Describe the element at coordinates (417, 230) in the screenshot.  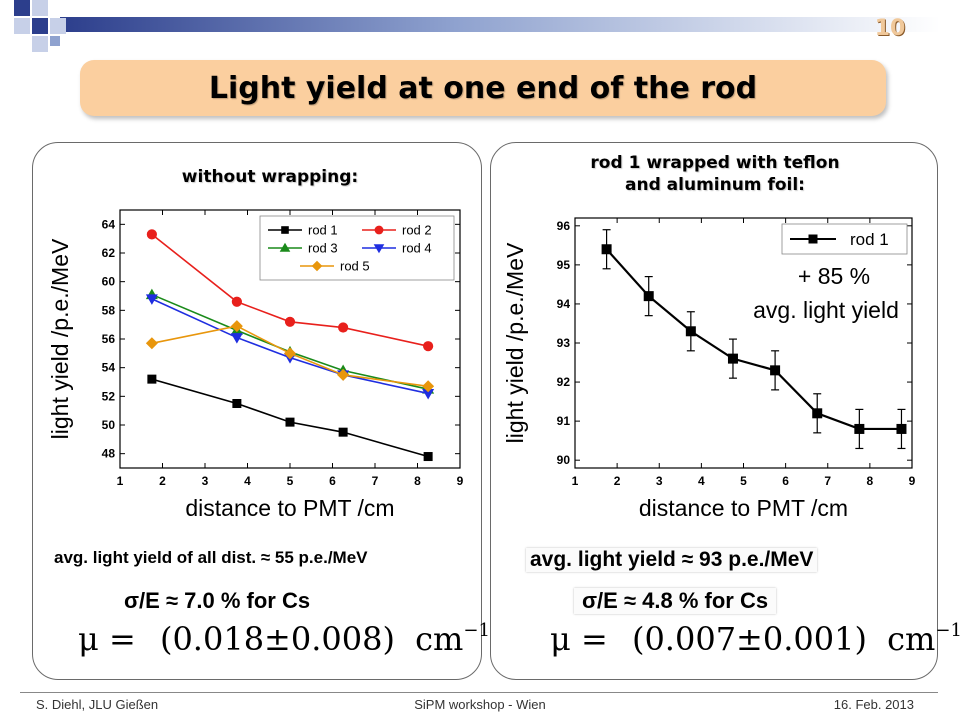
I see `legend-label: rod 2` at that location.